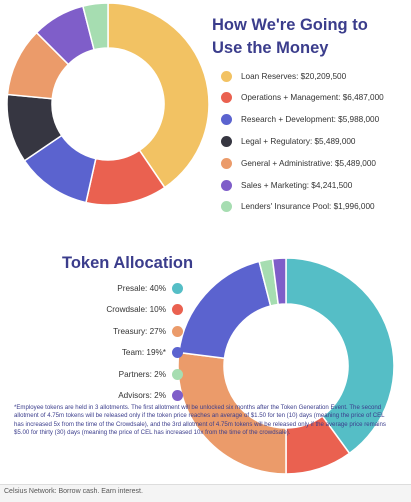 This screenshot has width=411, height=502. What do you see at coordinates (225, 310) in the screenshot?
I see `token-slice-team` at bounding box center [225, 310].